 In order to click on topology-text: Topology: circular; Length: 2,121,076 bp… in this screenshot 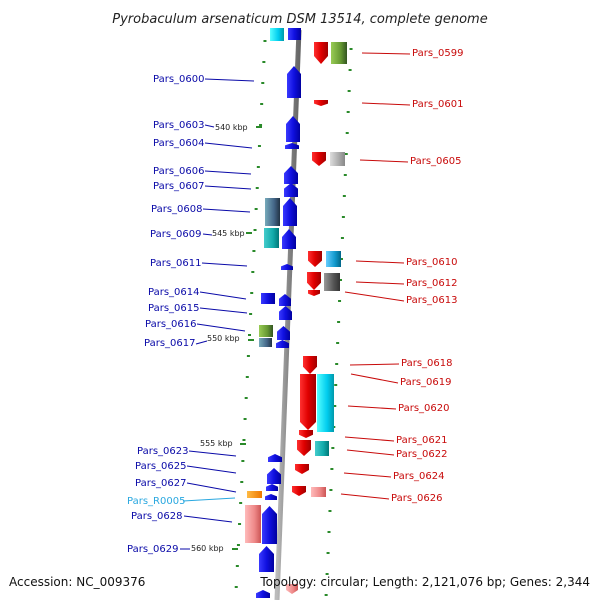, I will do `click(424, 582)`.